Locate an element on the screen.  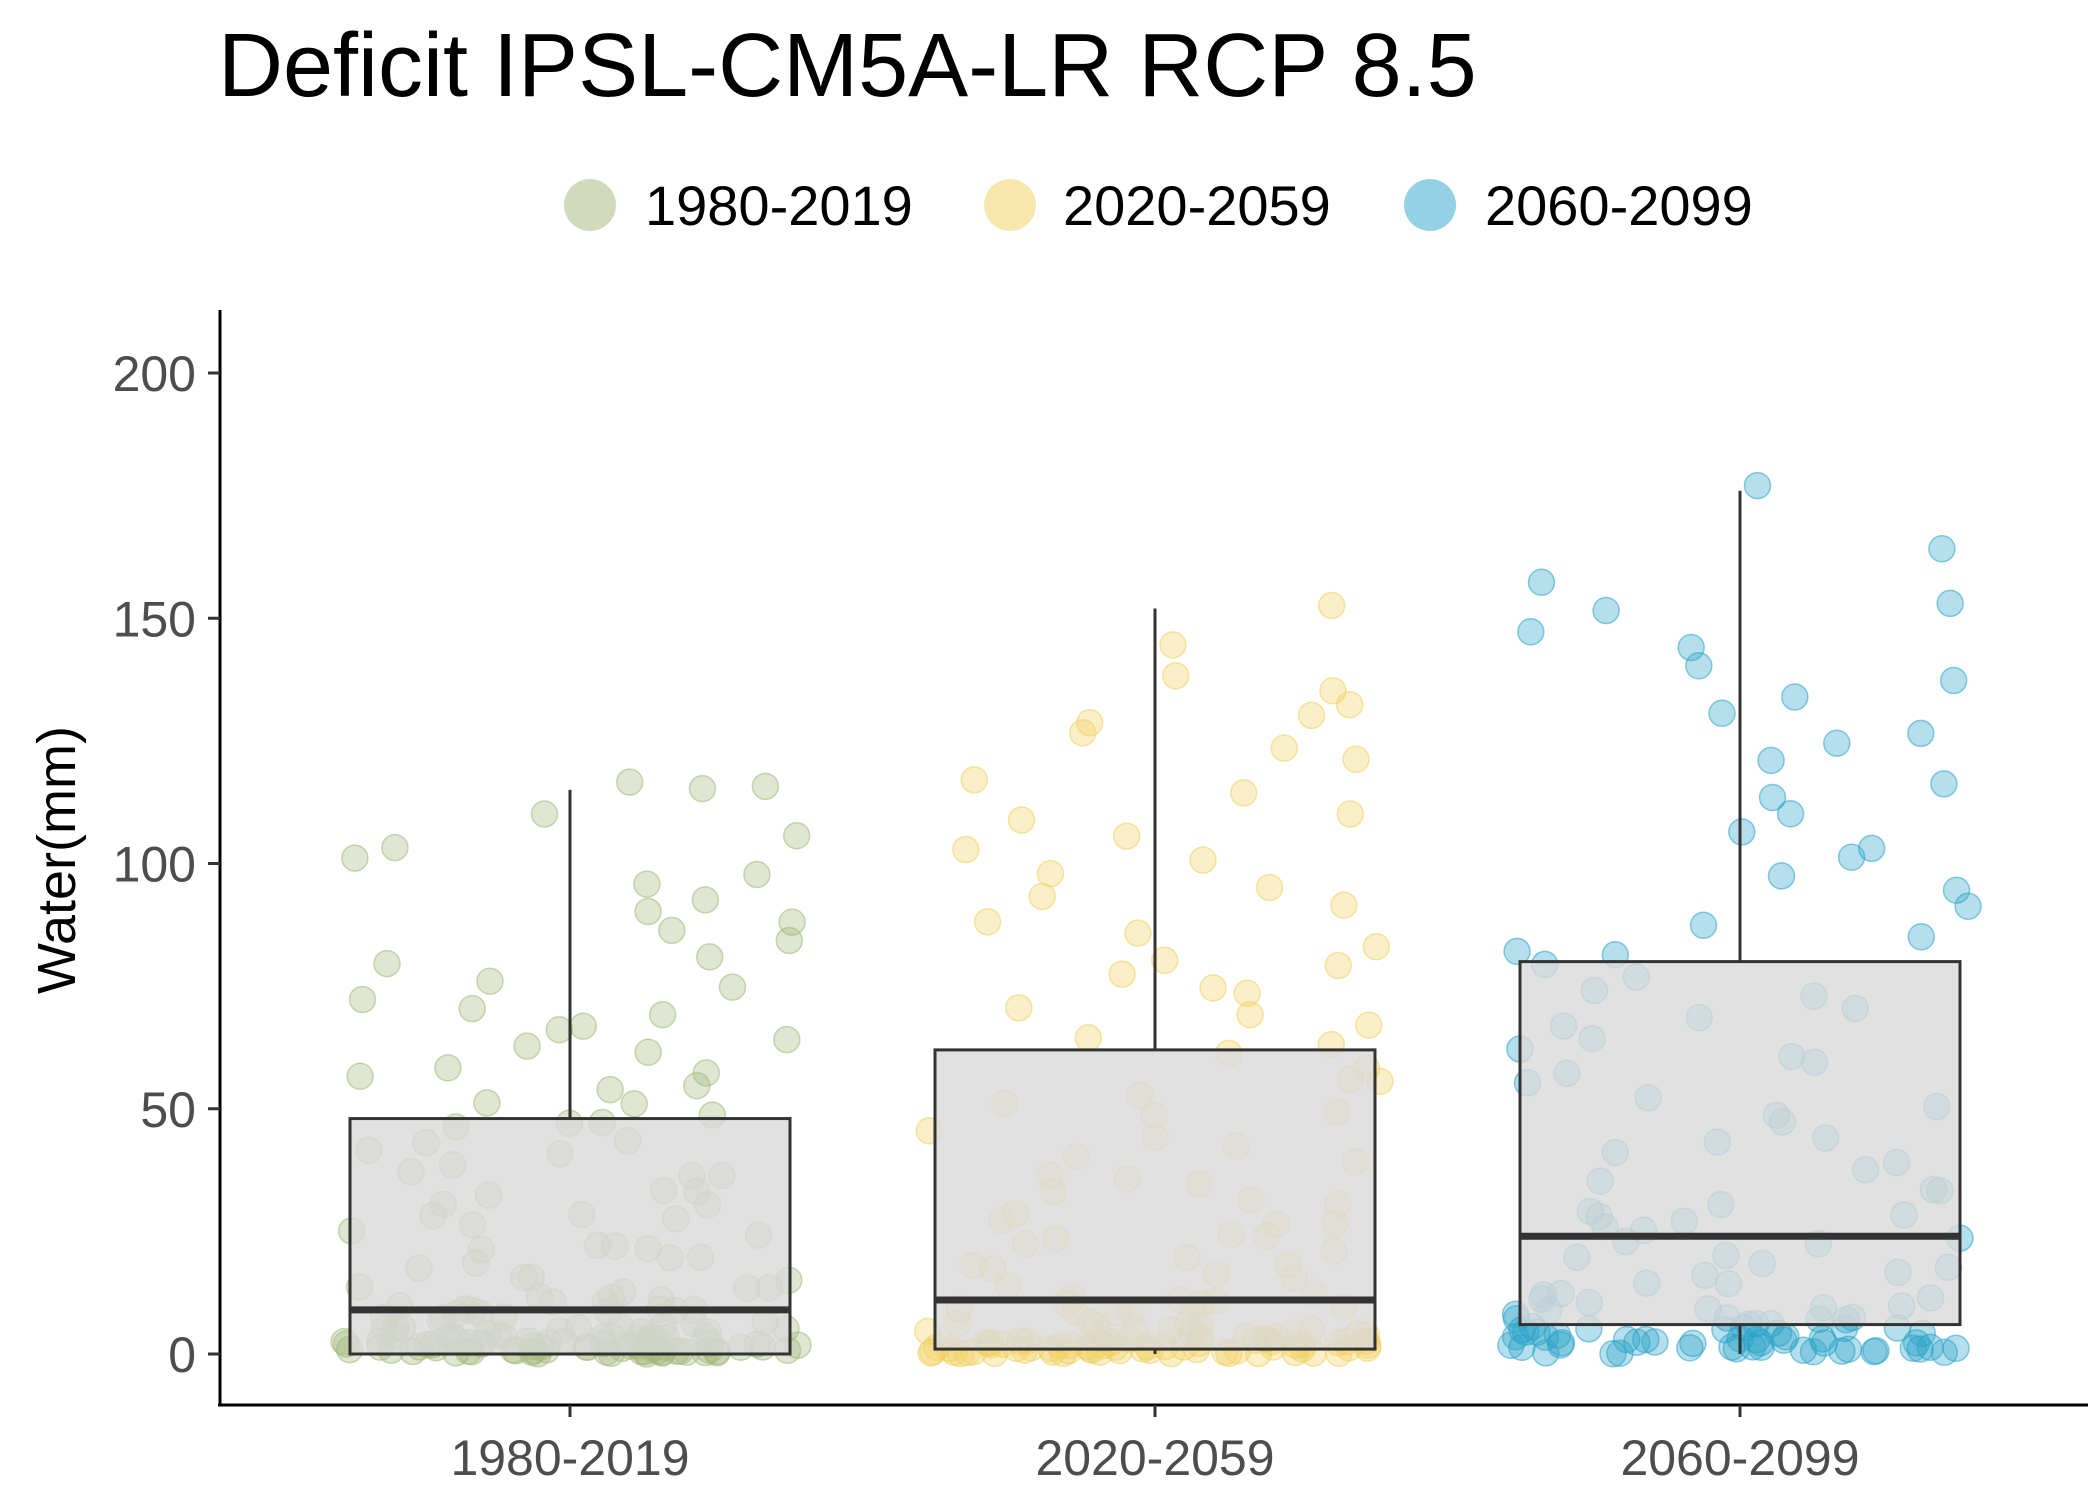
x-tick-label: 1980-2019 is located at coordinates (569, 1458).